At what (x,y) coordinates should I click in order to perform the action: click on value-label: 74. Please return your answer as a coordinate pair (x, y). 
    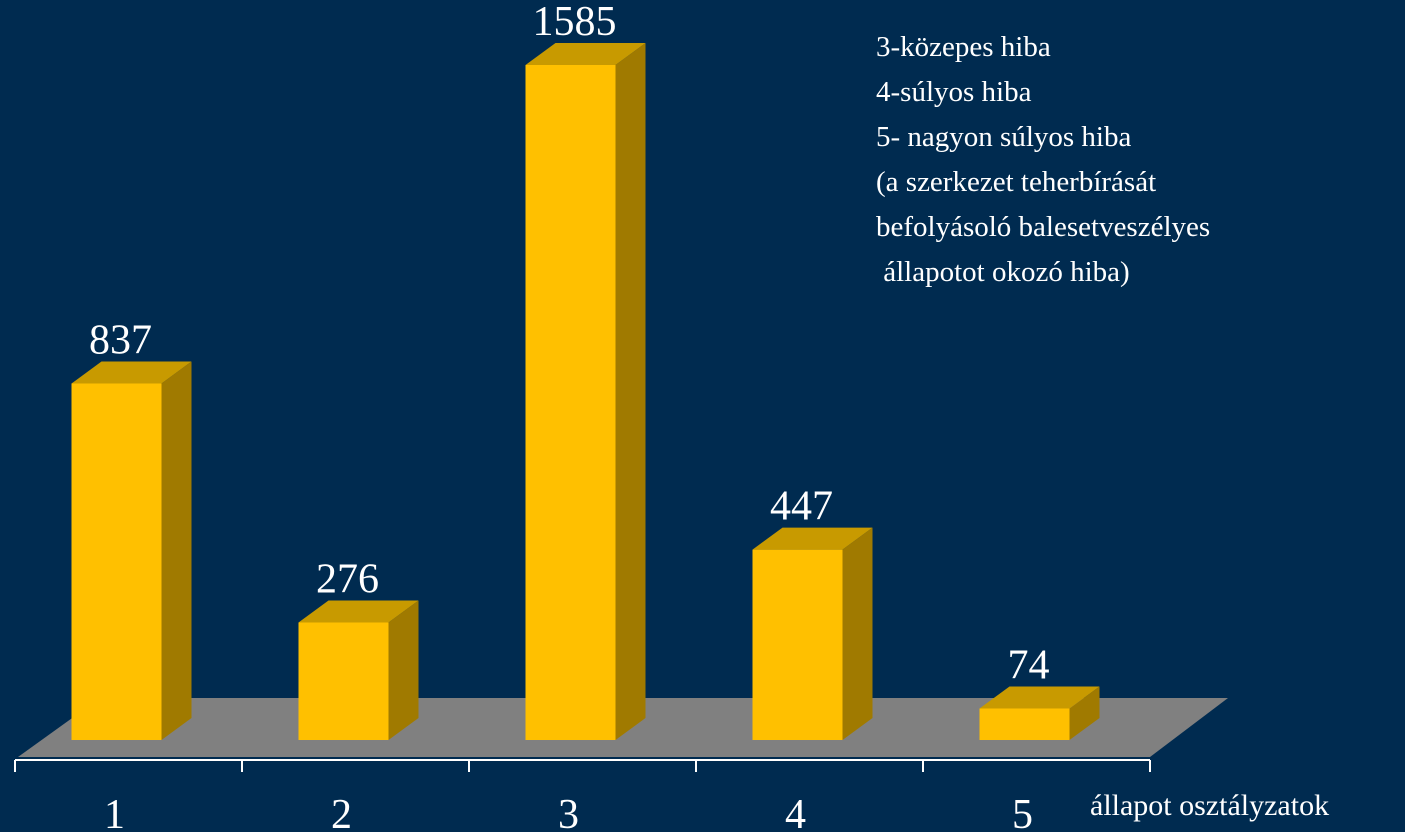
    Looking at the image, I should click on (1029, 665).